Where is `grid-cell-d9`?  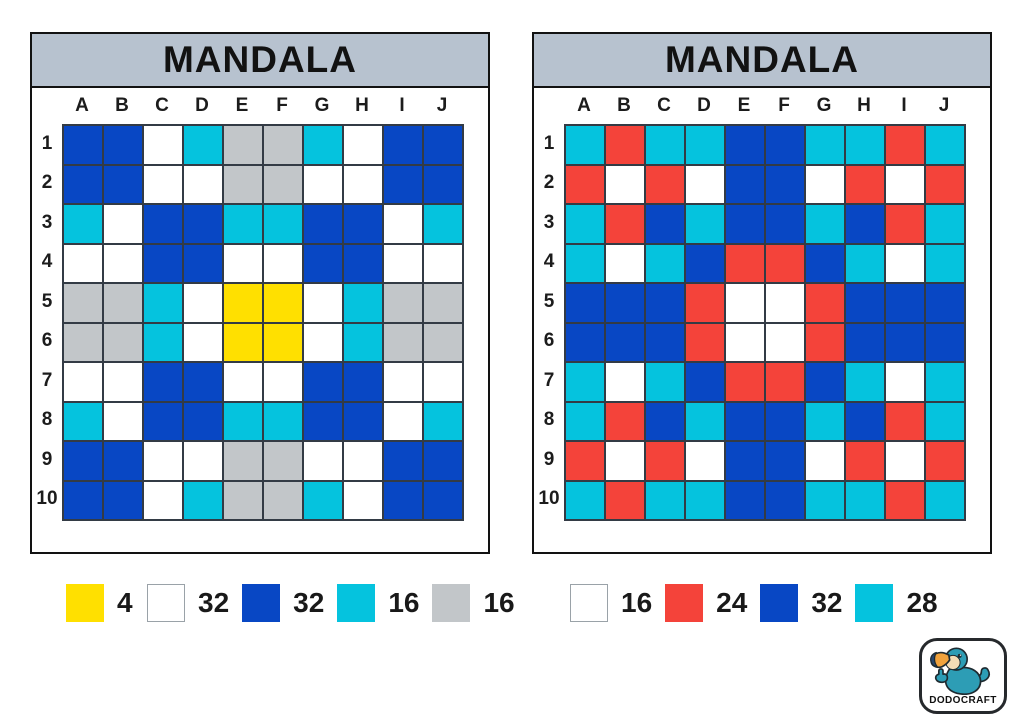 grid-cell-d9 is located at coordinates (705, 461).